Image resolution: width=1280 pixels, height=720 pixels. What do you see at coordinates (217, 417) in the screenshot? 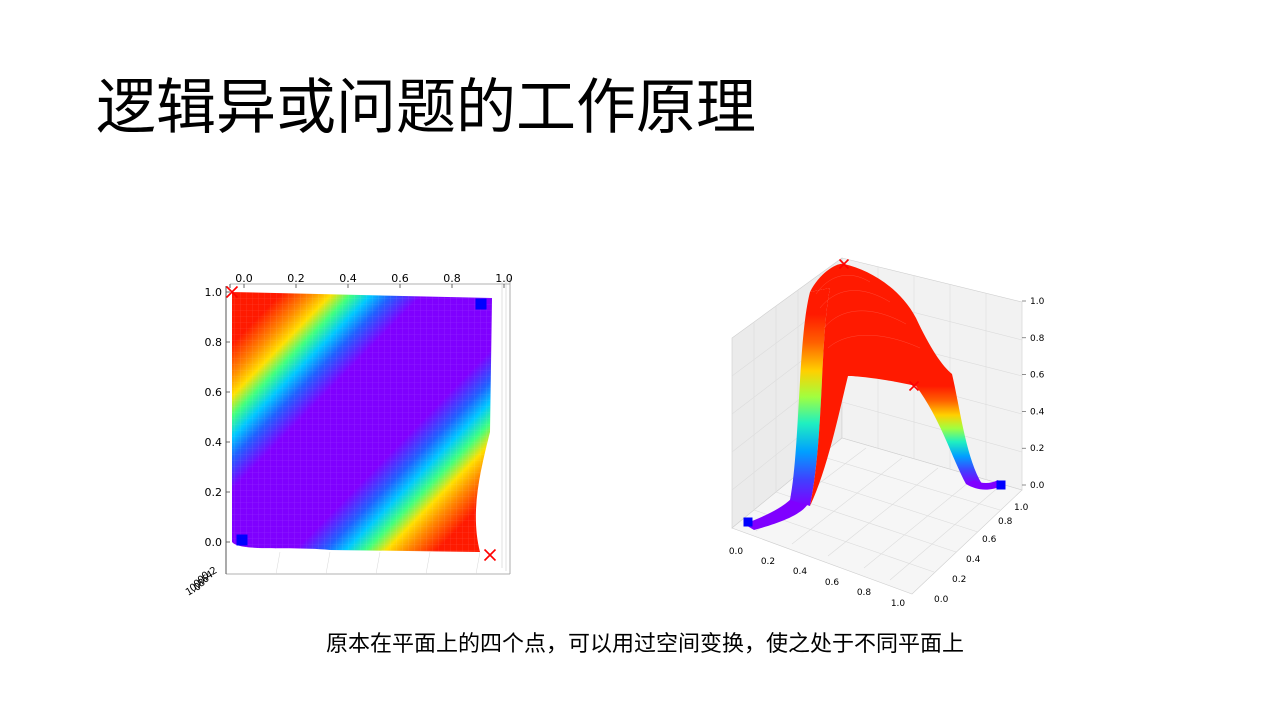
I see `y-tick-labels: 0.0 0.2 0.4 0.6 0.8 1.0` at bounding box center [217, 417].